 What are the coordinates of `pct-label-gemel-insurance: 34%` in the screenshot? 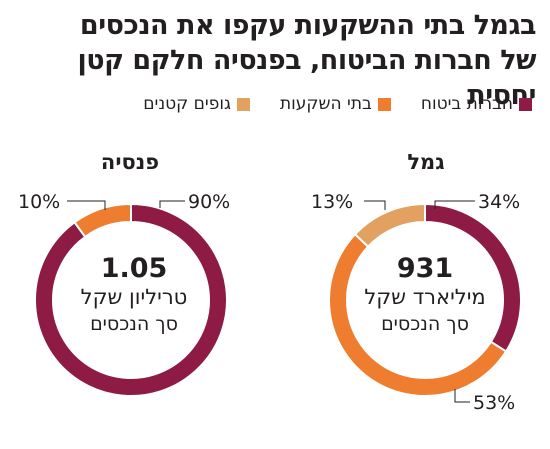 It's located at (499, 202).